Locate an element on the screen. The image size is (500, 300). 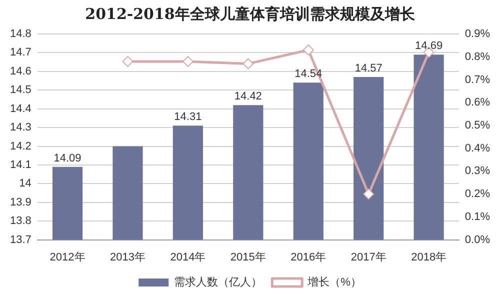
y2-tick-label: 0.5% is located at coordinates (477, 126).